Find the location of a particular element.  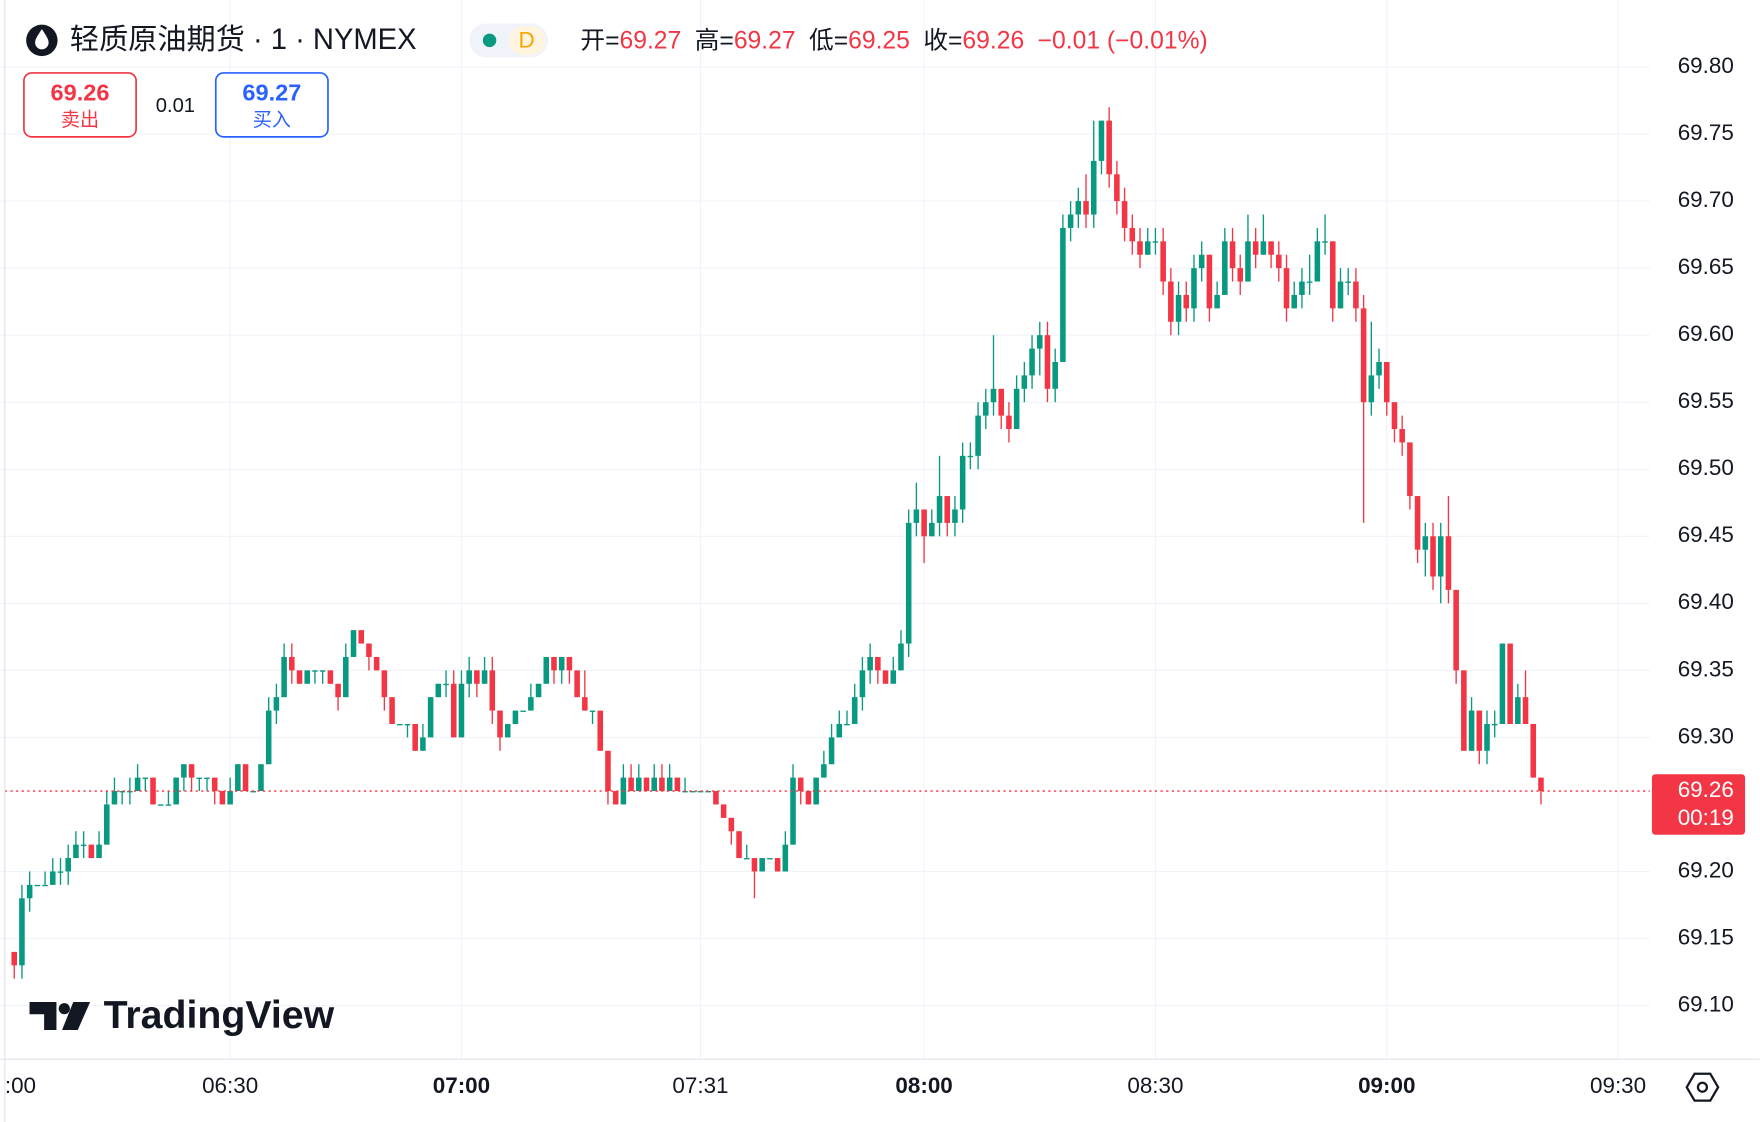

x-tick-label: 06:30 is located at coordinates (230, 1085).